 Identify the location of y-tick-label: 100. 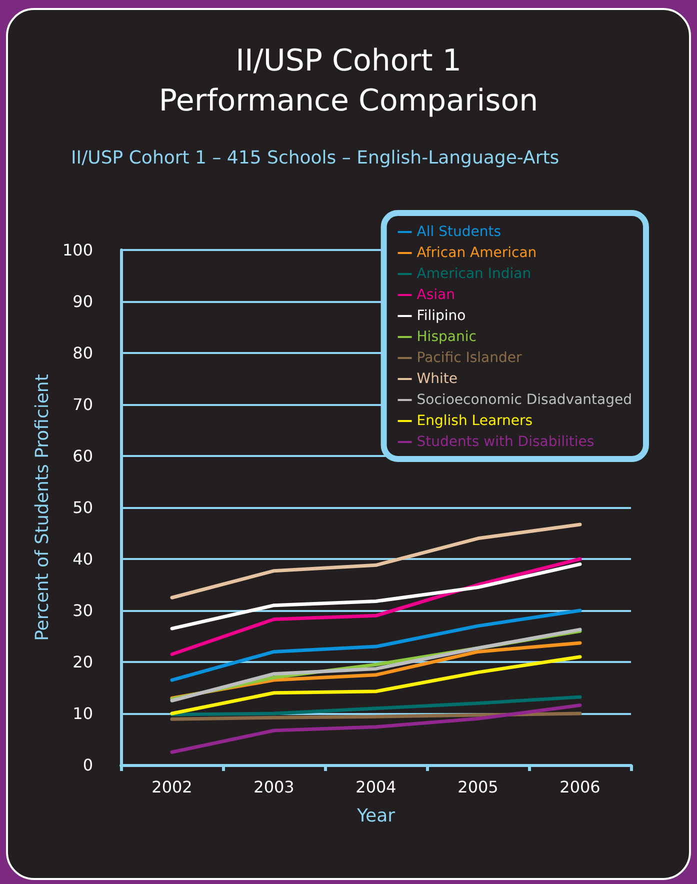
(77, 250).